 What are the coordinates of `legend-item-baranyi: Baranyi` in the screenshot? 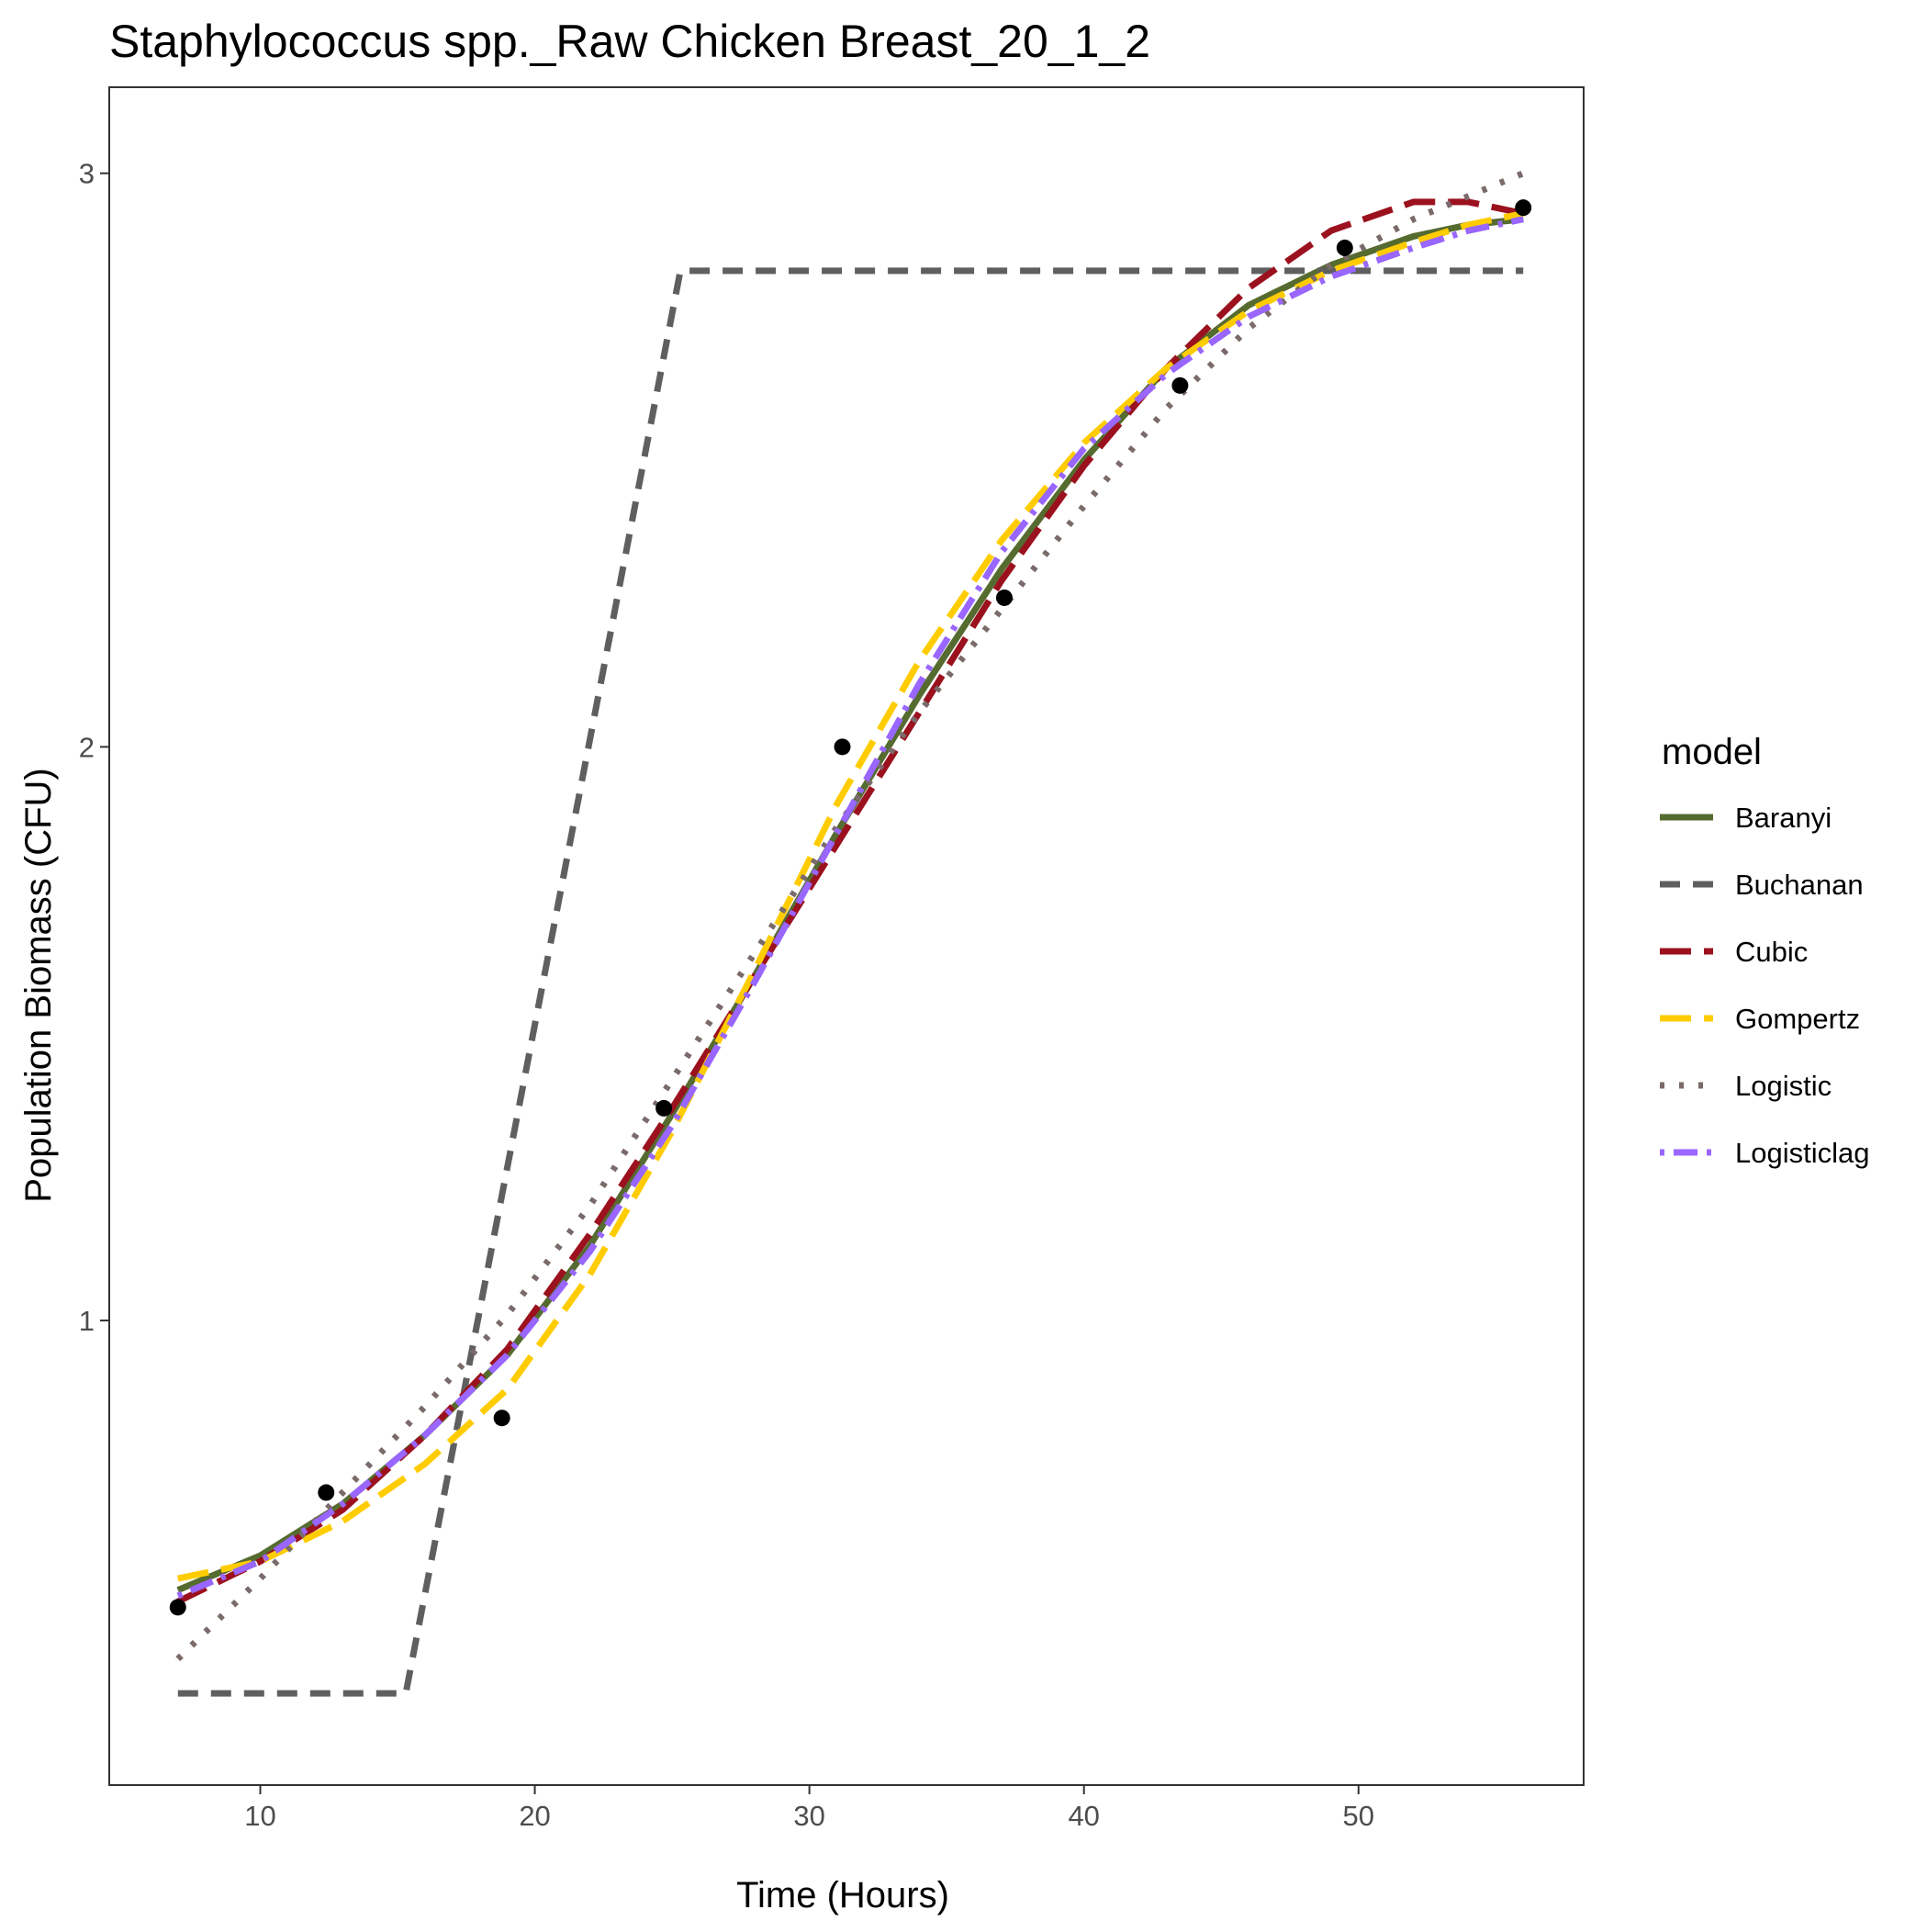 It's located at (1746, 818).